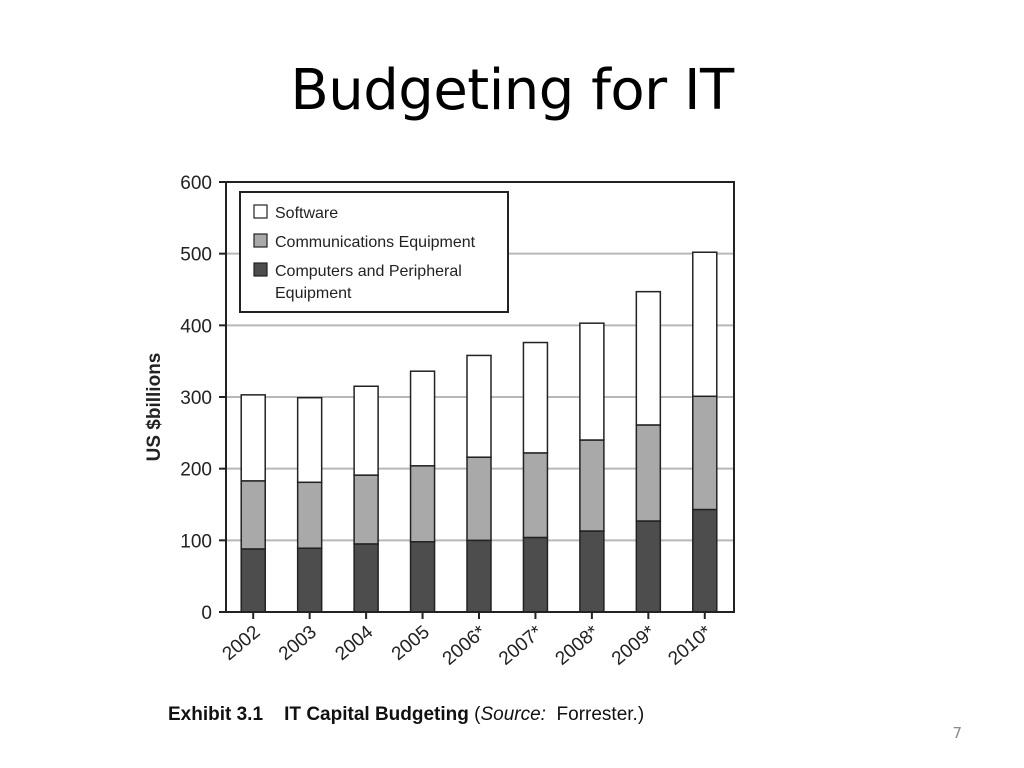 This screenshot has height=768, width=1024. Describe the element at coordinates (477, 714) in the screenshot. I see `caption-source-open: (` at that location.